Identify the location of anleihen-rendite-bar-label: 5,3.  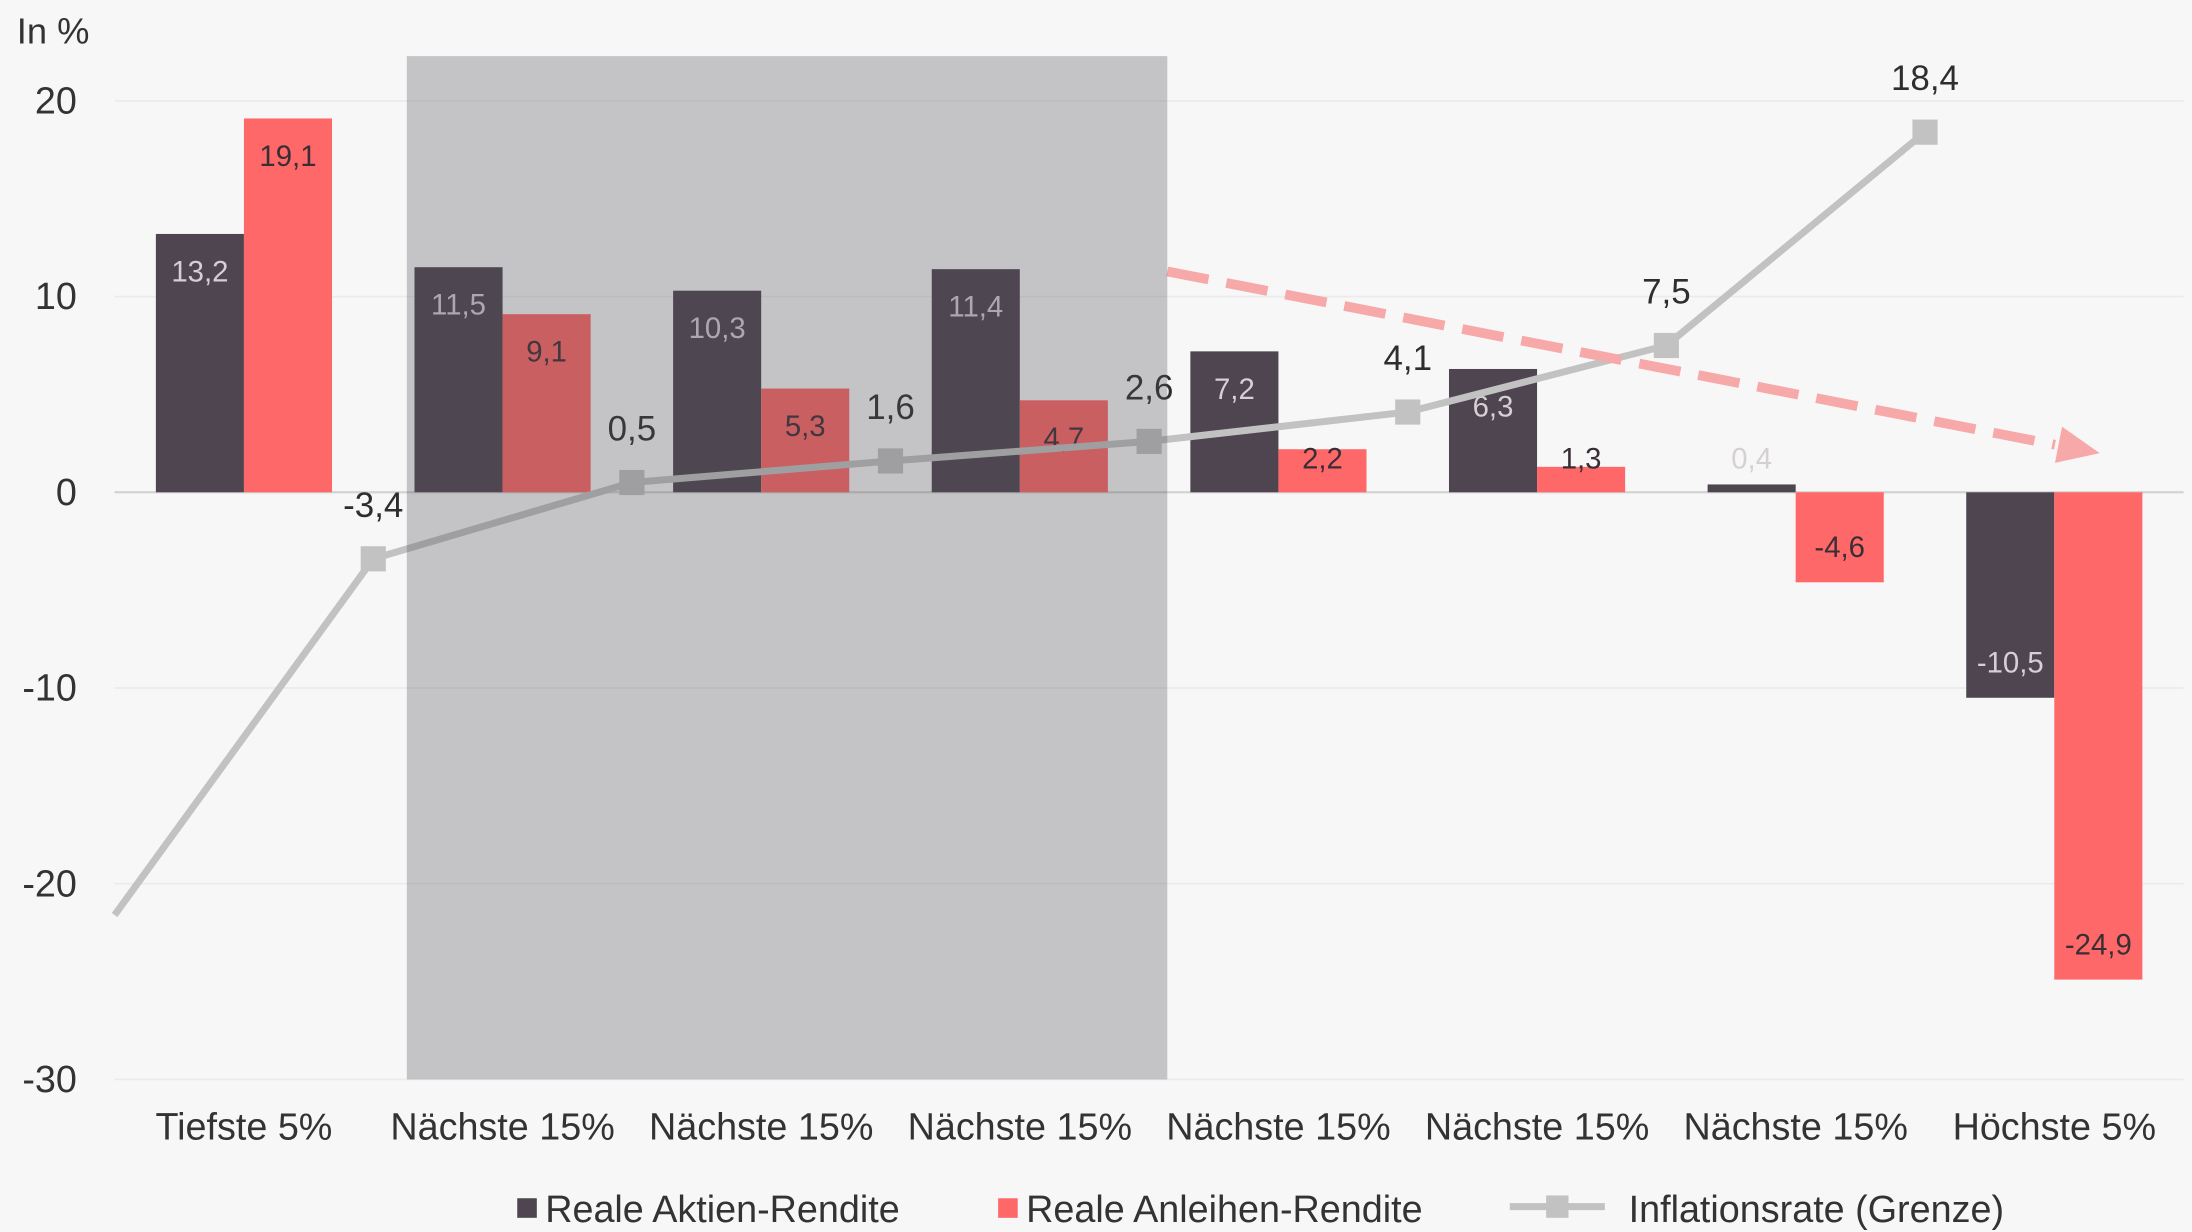
(805, 426).